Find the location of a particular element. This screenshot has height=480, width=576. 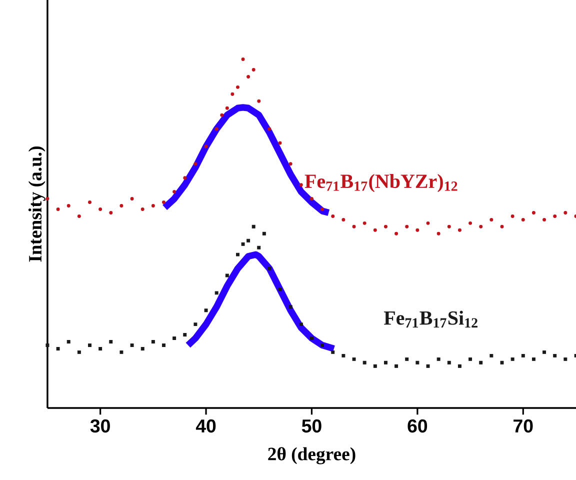

y-axis-title: Intensity (a.u.) is located at coordinates (37, 204).